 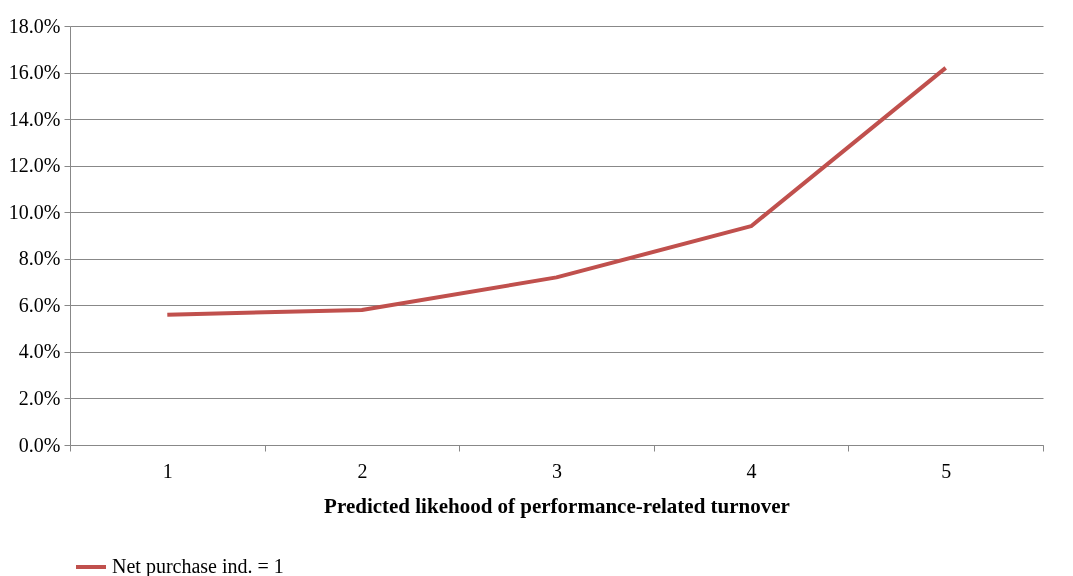 What do you see at coordinates (39, 397) in the screenshot?
I see `y-tick-label: 2.0%` at bounding box center [39, 397].